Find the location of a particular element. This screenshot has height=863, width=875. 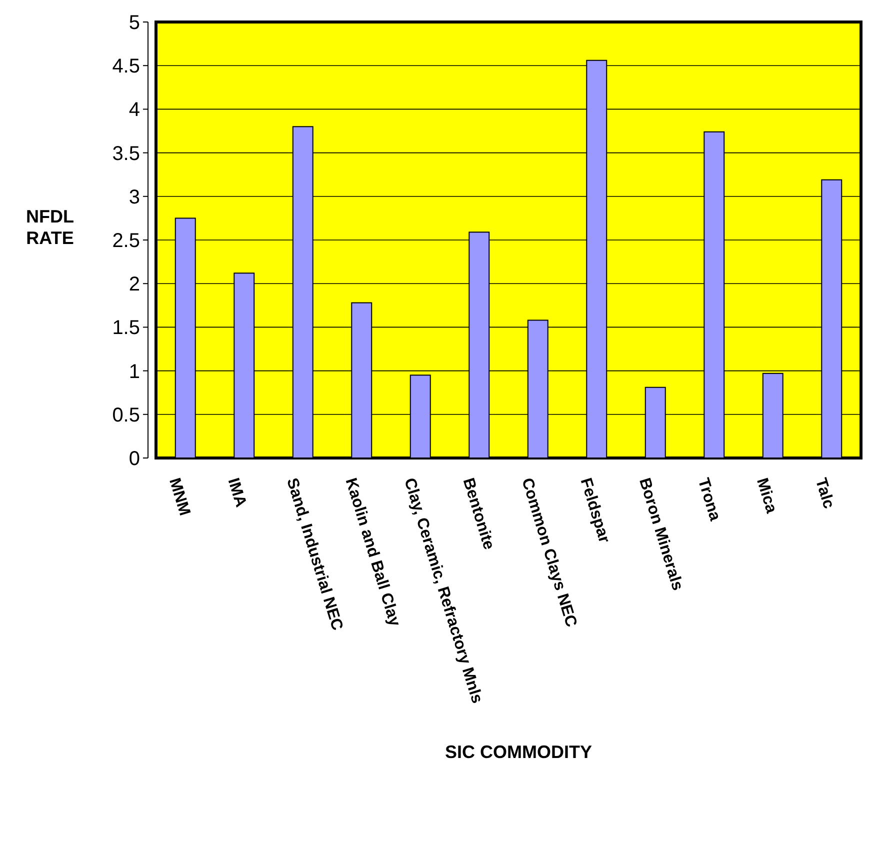

x-tick-label: Kaolin and Ball Clay is located at coordinates (373, 552).